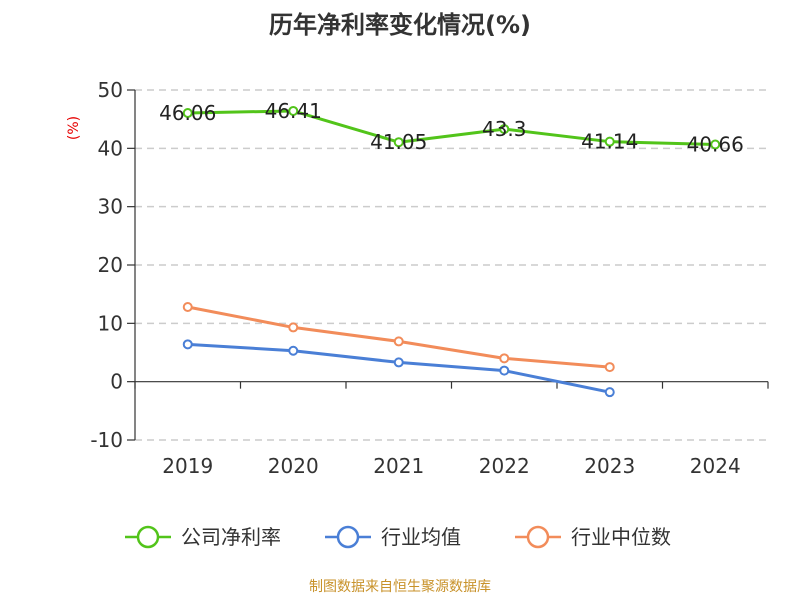 Image resolution: width=800 pixels, height=604 pixels. I want to click on legend-item-2: 行业均值, so click(393, 537).